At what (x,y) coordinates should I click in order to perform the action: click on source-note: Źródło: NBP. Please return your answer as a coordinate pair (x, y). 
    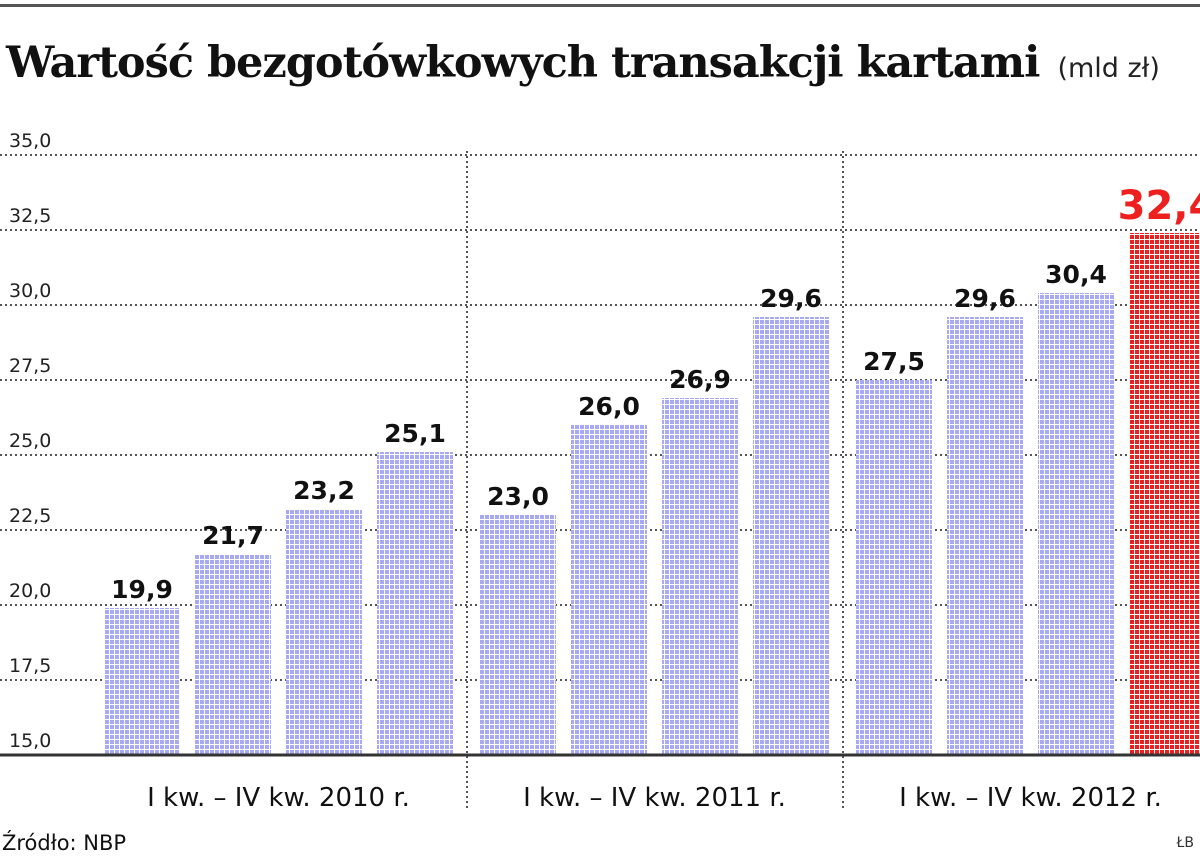
    Looking at the image, I should click on (64, 843).